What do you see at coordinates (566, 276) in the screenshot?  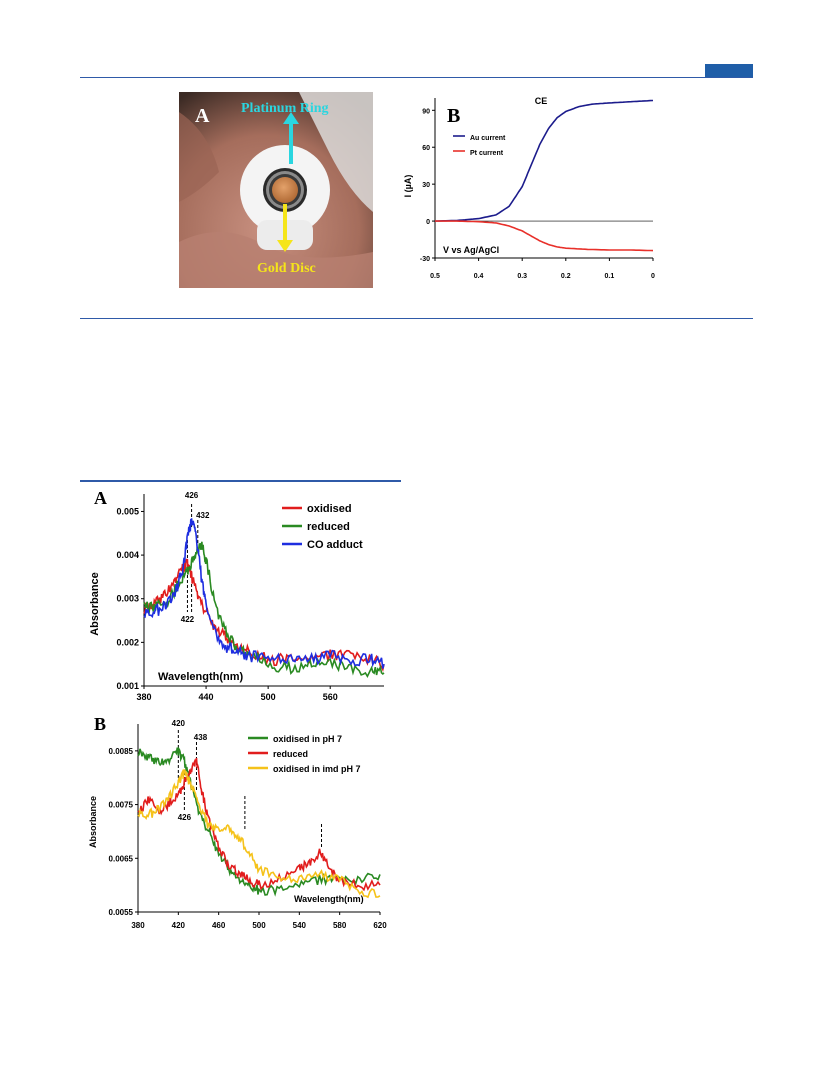 I see `x-tick-label: 0.2` at bounding box center [566, 276].